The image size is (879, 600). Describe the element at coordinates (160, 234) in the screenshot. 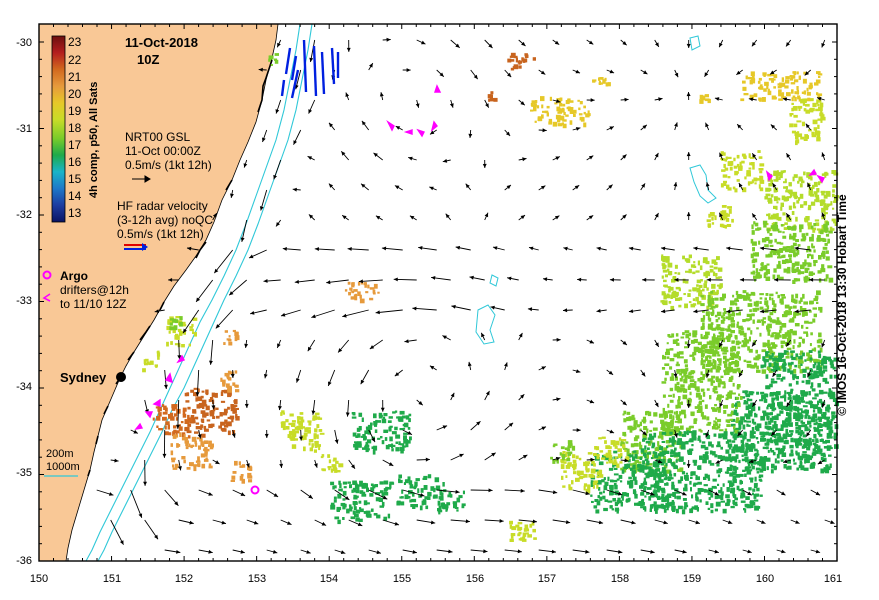

I see `hf-legend-scale: 0.5m/s (1kt 12h)` at that location.